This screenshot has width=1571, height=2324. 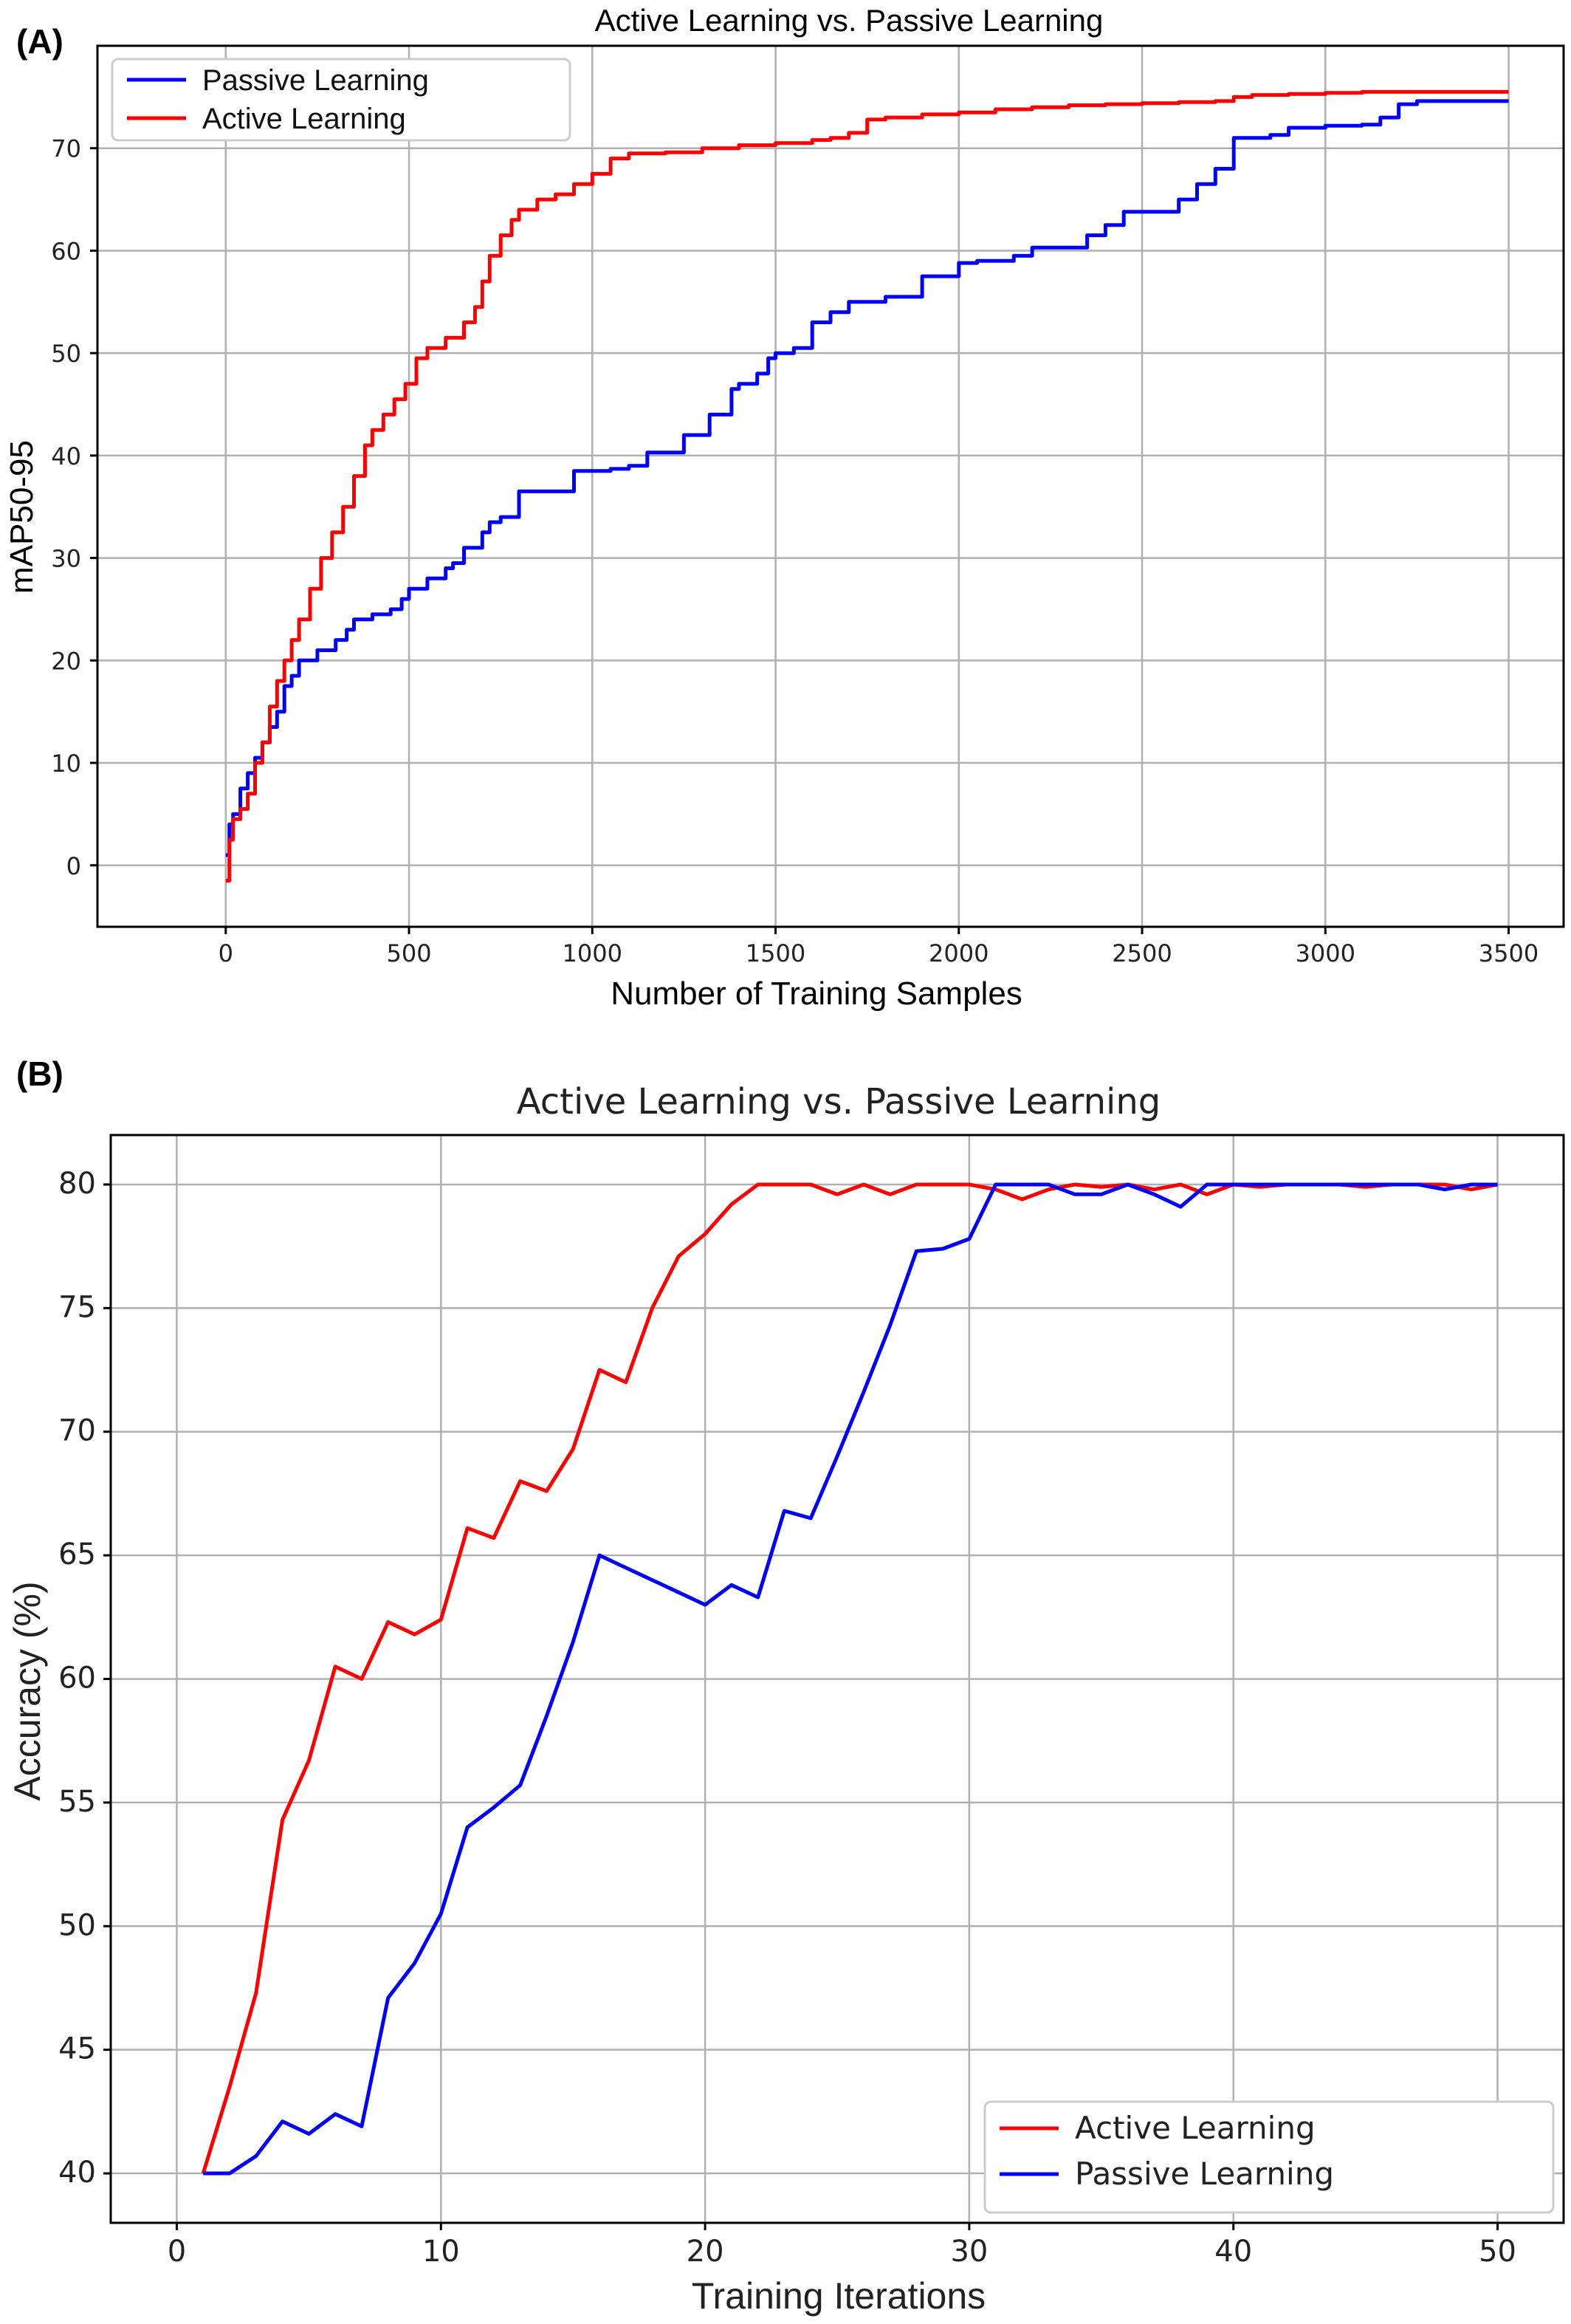 What do you see at coordinates (73, 866) in the screenshot?
I see `panel-a-y-tick-label: 0` at bounding box center [73, 866].